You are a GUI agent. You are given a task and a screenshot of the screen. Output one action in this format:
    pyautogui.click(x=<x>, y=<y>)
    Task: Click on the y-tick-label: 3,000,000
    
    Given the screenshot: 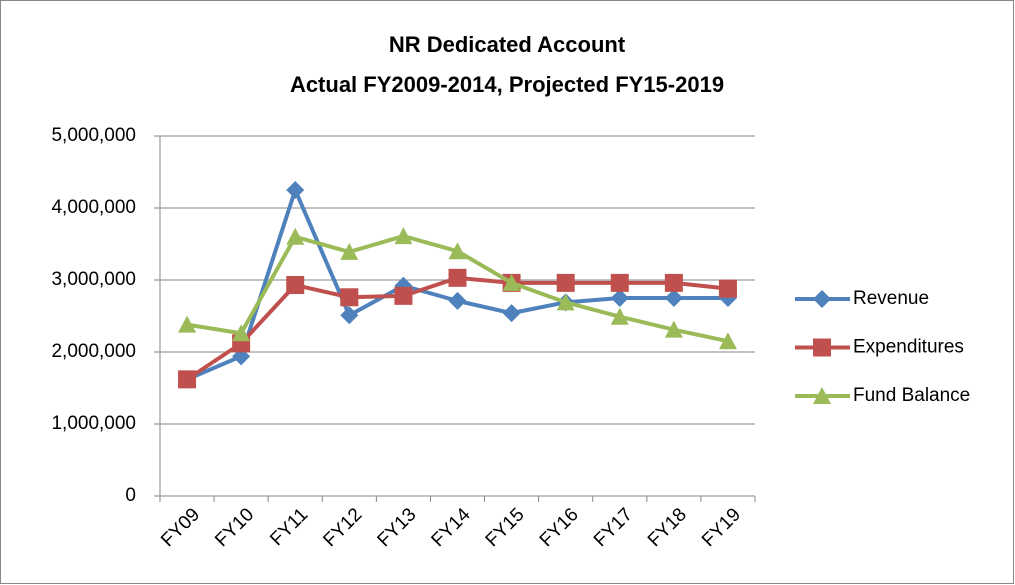 What is the action you would take?
    pyautogui.click(x=93, y=279)
    